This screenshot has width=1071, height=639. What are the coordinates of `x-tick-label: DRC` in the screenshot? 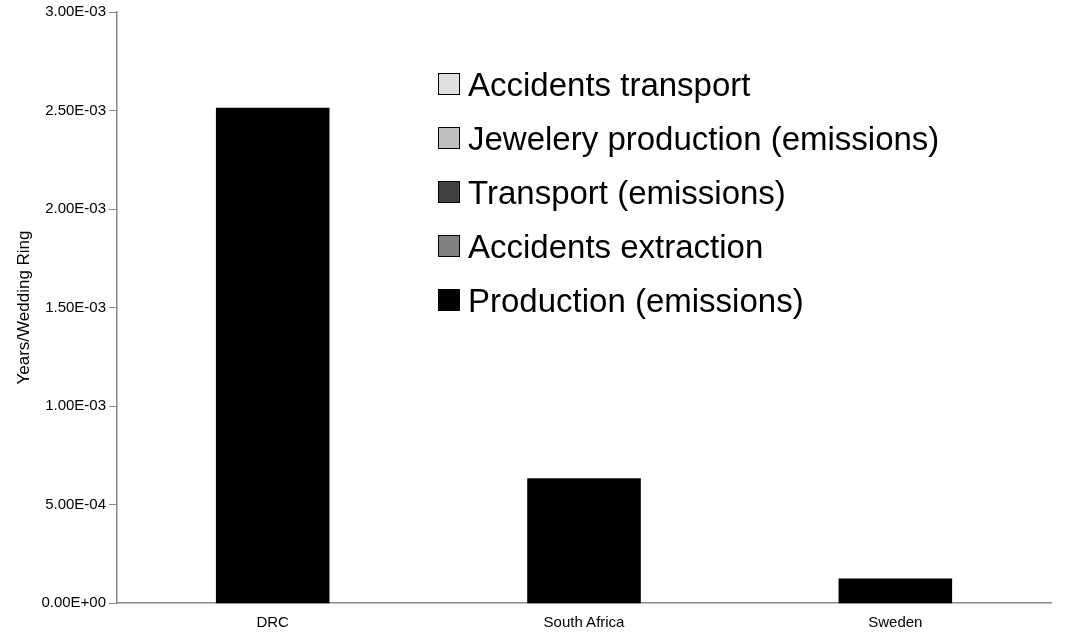 It's located at (273, 622).